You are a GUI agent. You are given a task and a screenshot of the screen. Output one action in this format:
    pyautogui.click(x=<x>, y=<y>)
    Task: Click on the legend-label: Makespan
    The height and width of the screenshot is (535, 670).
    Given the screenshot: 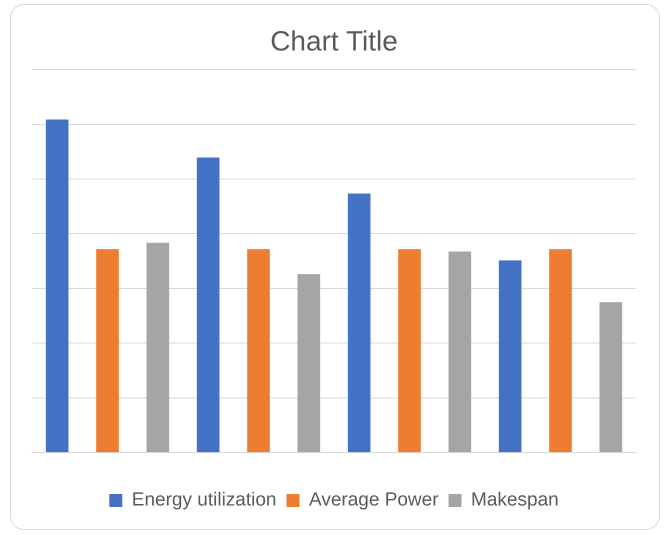 What is the action you would take?
    pyautogui.click(x=515, y=500)
    